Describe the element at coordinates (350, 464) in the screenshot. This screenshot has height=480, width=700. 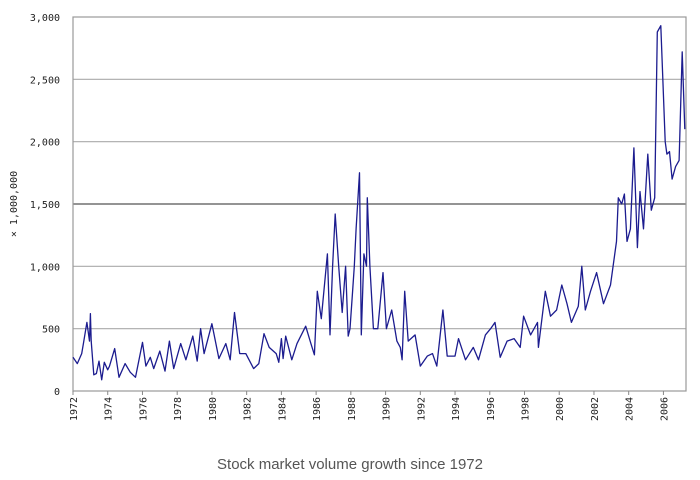
I see `chart-caption: Stock market volume growth since 1972` at that location.